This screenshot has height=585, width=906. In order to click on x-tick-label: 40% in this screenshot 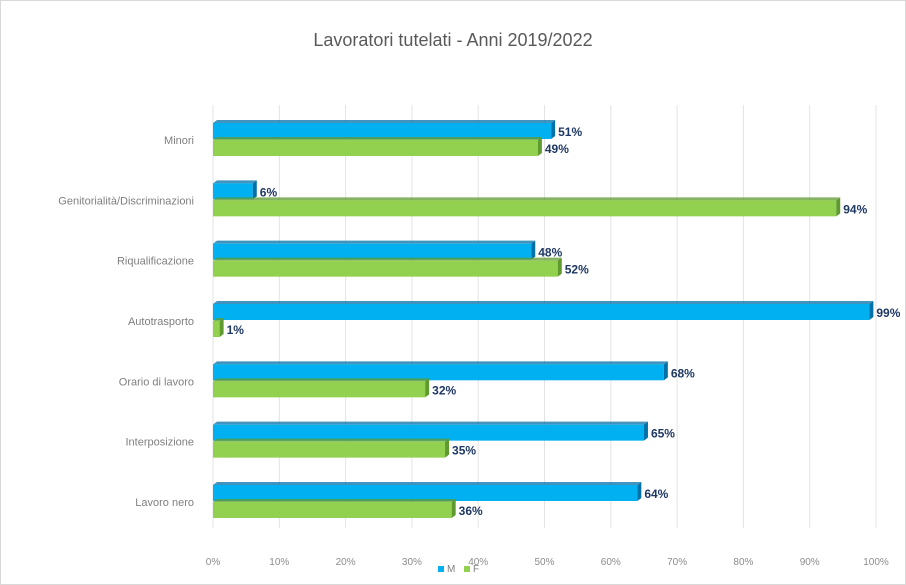, I will do `click(478, 562)`.